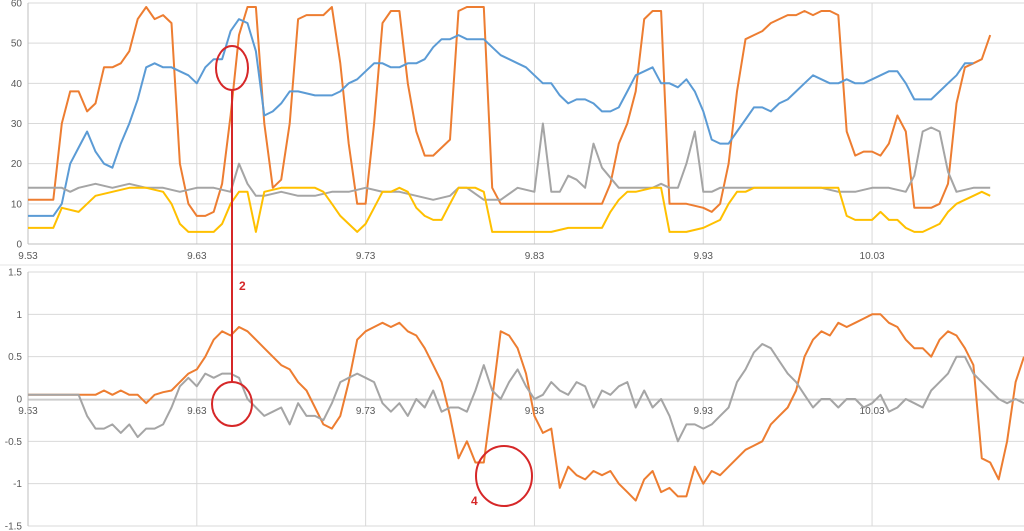  What do you see at coordinates (17, 5) in the screenshot?
I see `y-tick-label: 60` at bounding box center [17, 5].